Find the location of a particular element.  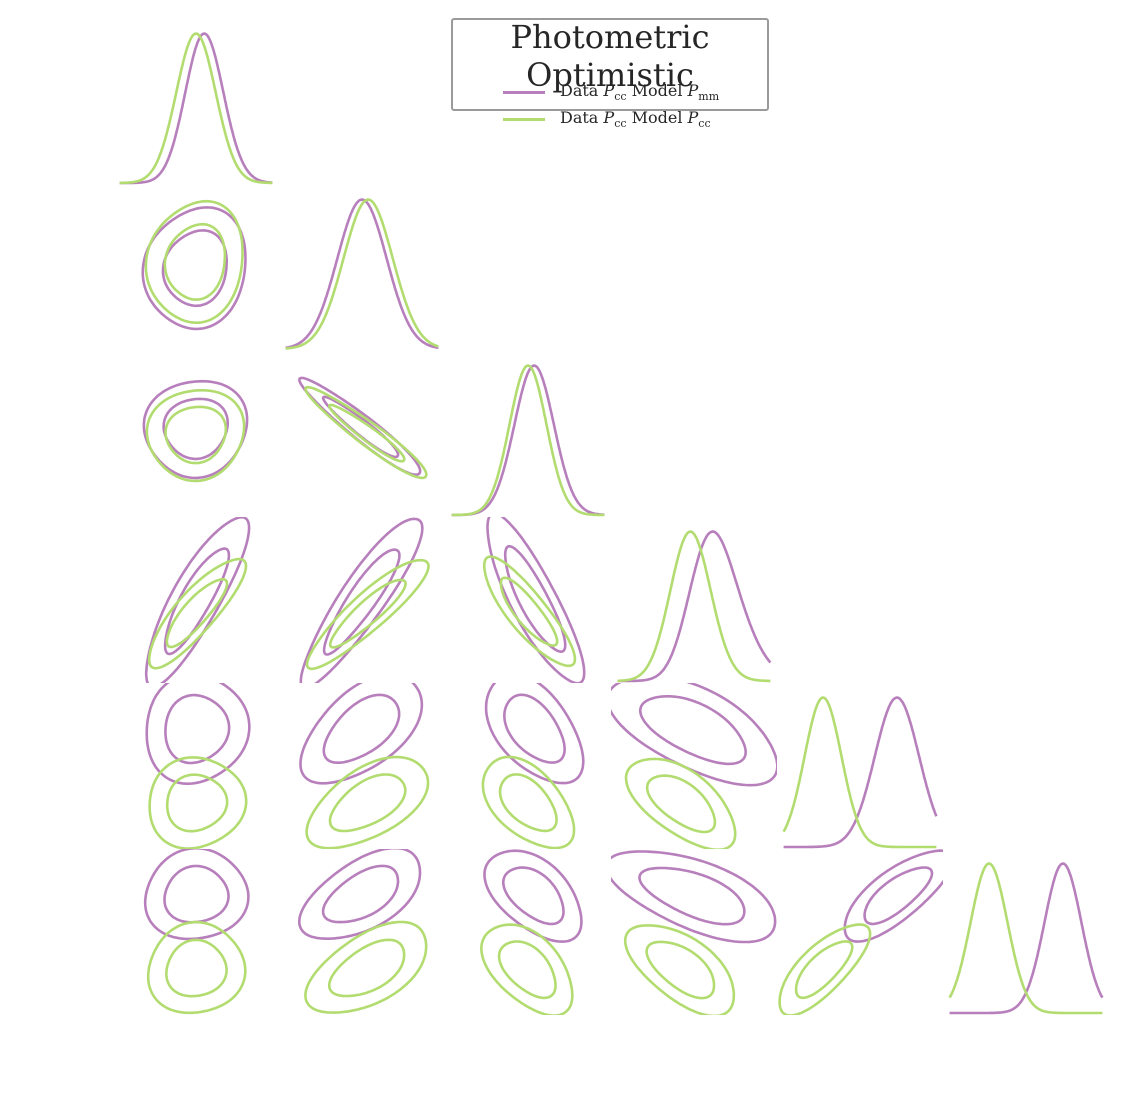

legend-label-1: Data Pcc Model Pmm is located at coordinates (640, 92).